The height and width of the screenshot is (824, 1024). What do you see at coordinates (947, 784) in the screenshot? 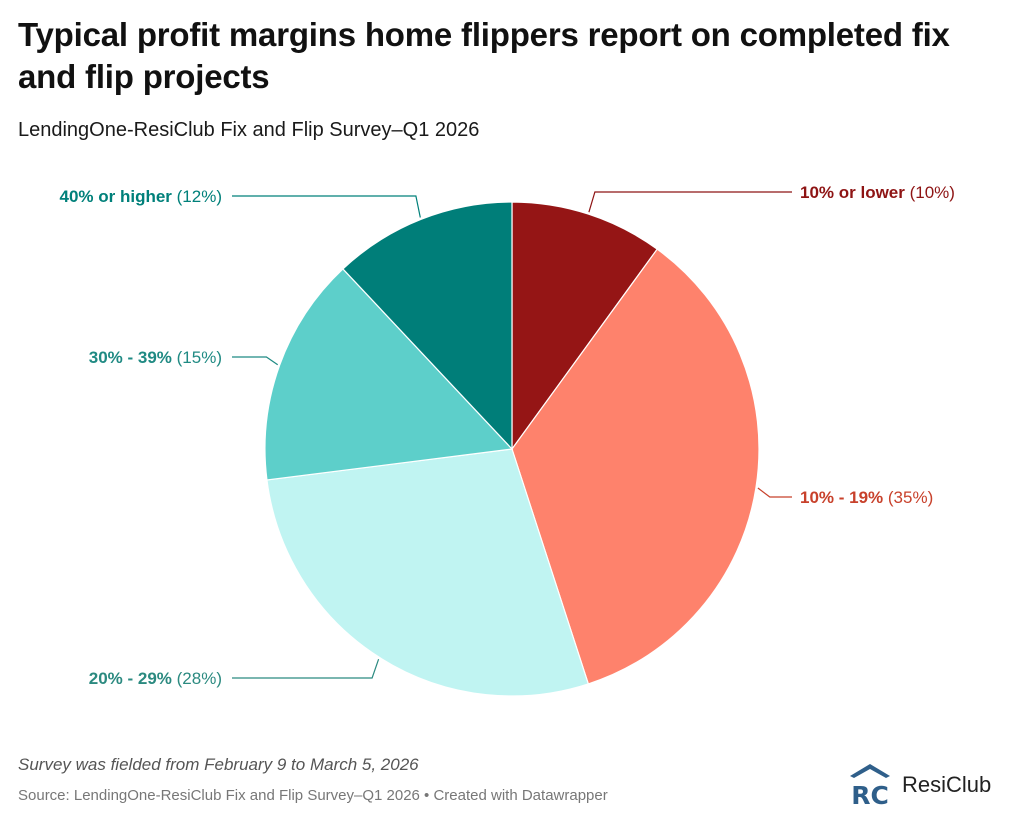
I see `logo-text: ResiClub` at bounding box center [947, 784].